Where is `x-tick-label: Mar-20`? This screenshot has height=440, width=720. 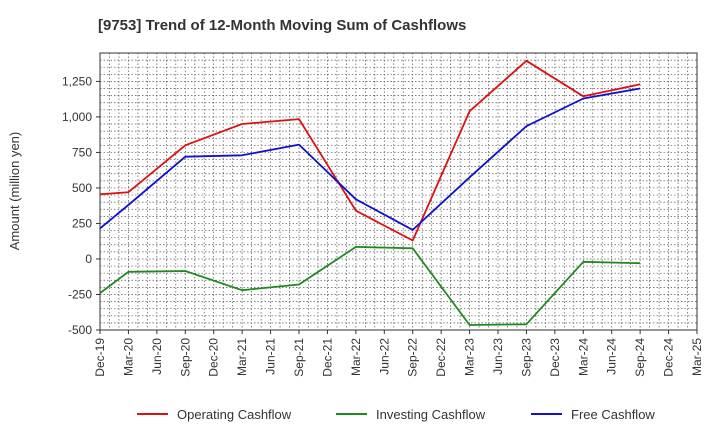 x-tick-label: Mar-20 is located at coordinates (128, 357).